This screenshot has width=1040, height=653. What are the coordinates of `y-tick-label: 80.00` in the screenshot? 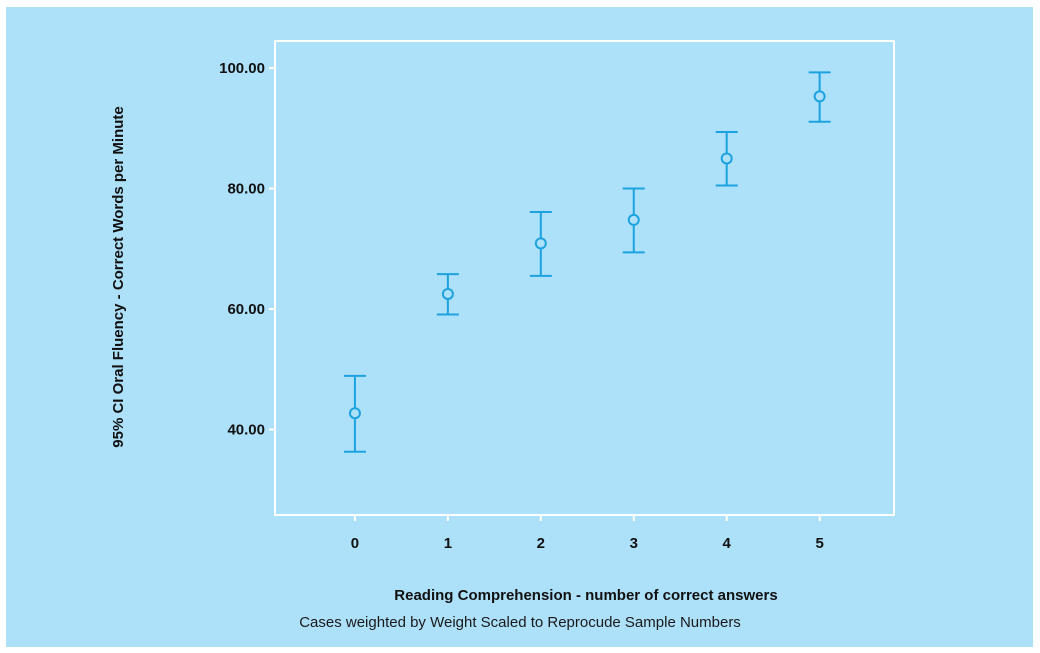 It's located at (246, 189).